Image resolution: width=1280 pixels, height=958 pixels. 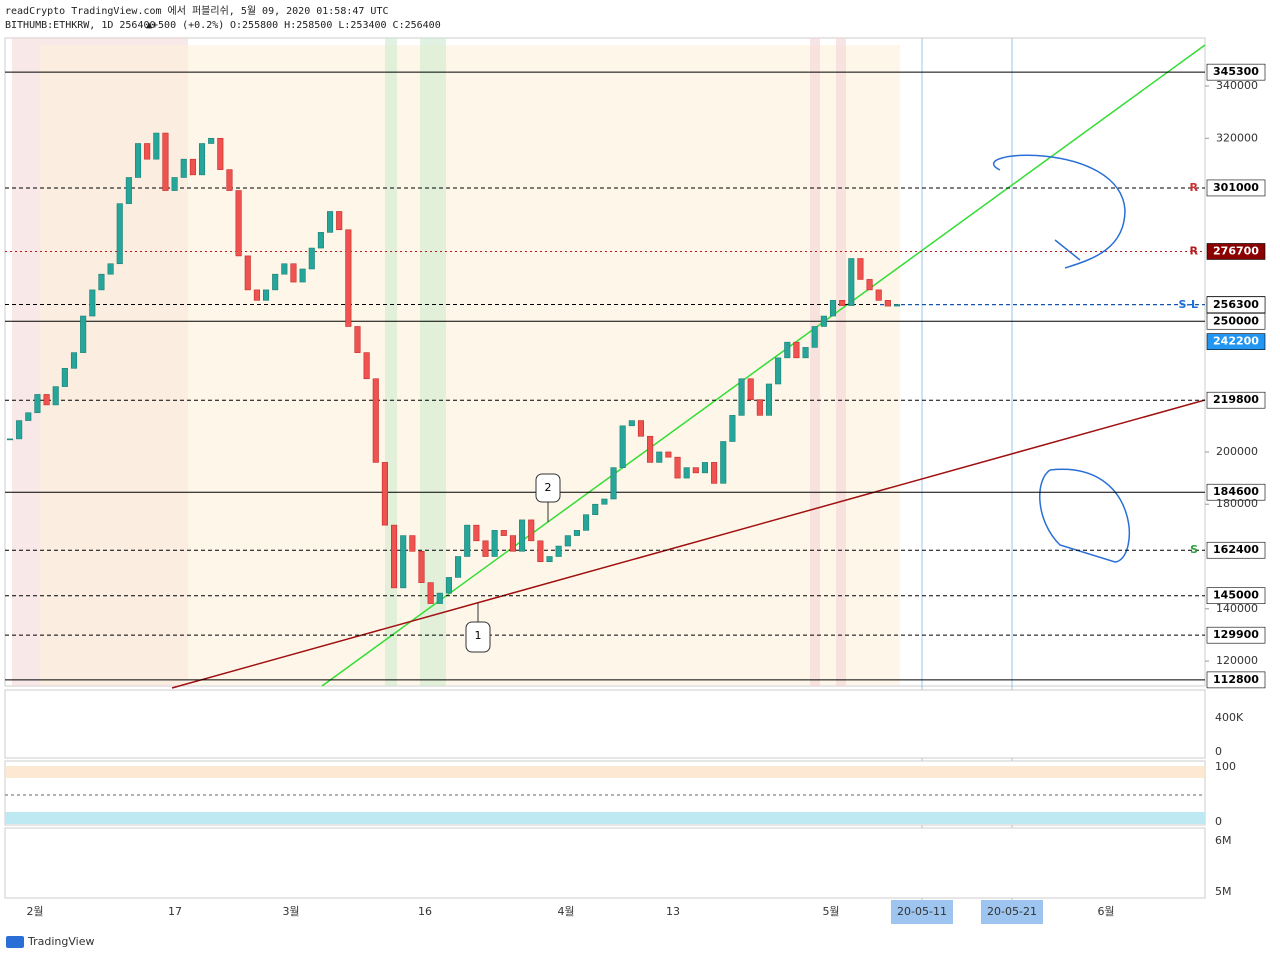 What do you see at coordinates (1105, 911) in the screenshot?
I see `x-tick-label: 6월` at bounding box center [1105, 911].